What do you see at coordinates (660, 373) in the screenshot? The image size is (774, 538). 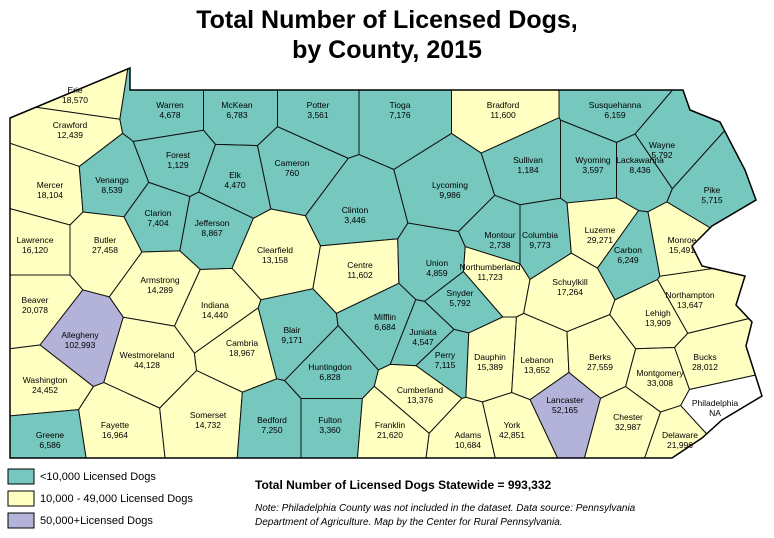 I see `county-name: Montgomery` at bounding box center [660, 373].